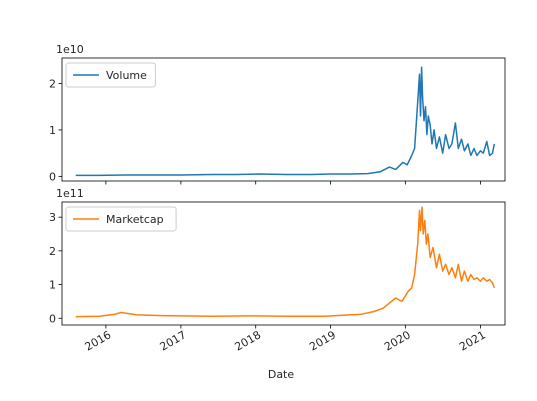  What do you see at coordinates (70, 193) in the screenshot?
I see `axis-exponent-label: 1e11` at bounding box center [70, 193].